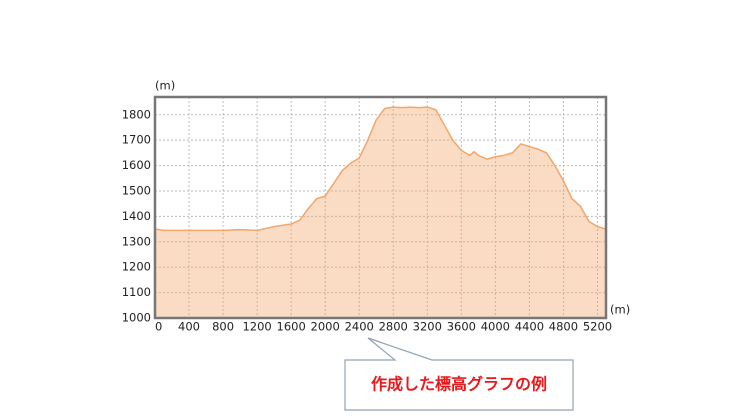 This screenshot has width=740, height=419. Describe the element at coordinates (223, 327) in the screenshot. I see `x-tick-label: 800` at that location.